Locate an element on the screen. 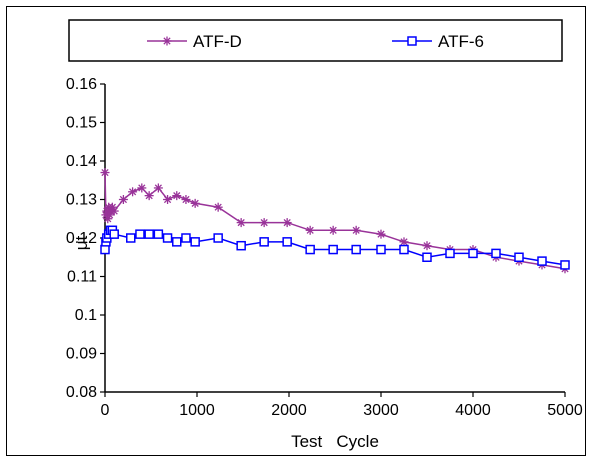 This screenshot has height=462, width=593. y-axis-ticks: 0.08 0.09 0.1 0.11 0.12 0.13 0.14 0.15 0.16 is located at coordinates (85, 238).